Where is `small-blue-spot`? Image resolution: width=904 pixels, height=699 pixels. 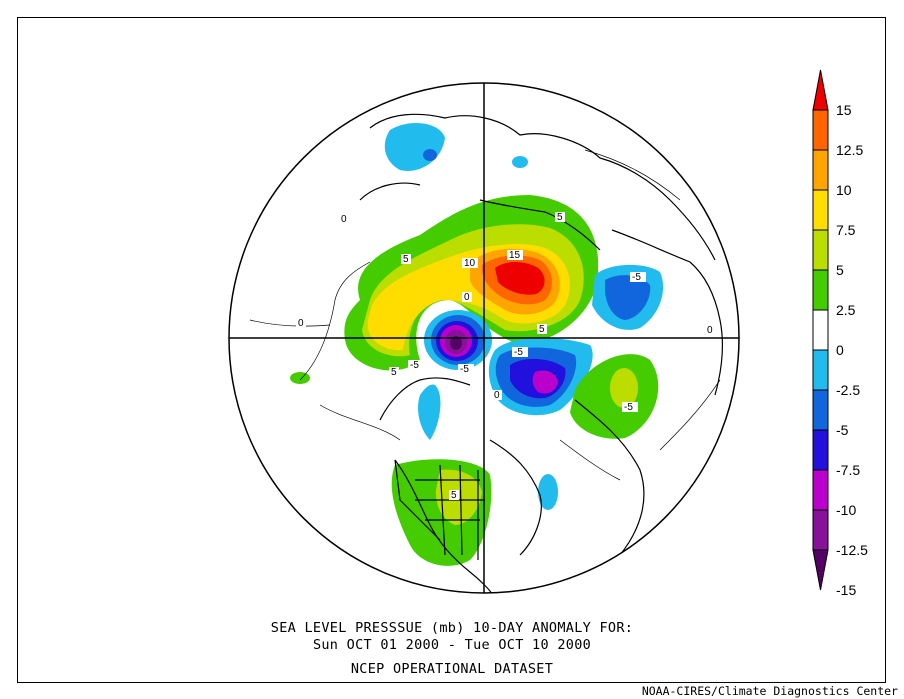 small-blue-spot is located at coordinates (520, 162).